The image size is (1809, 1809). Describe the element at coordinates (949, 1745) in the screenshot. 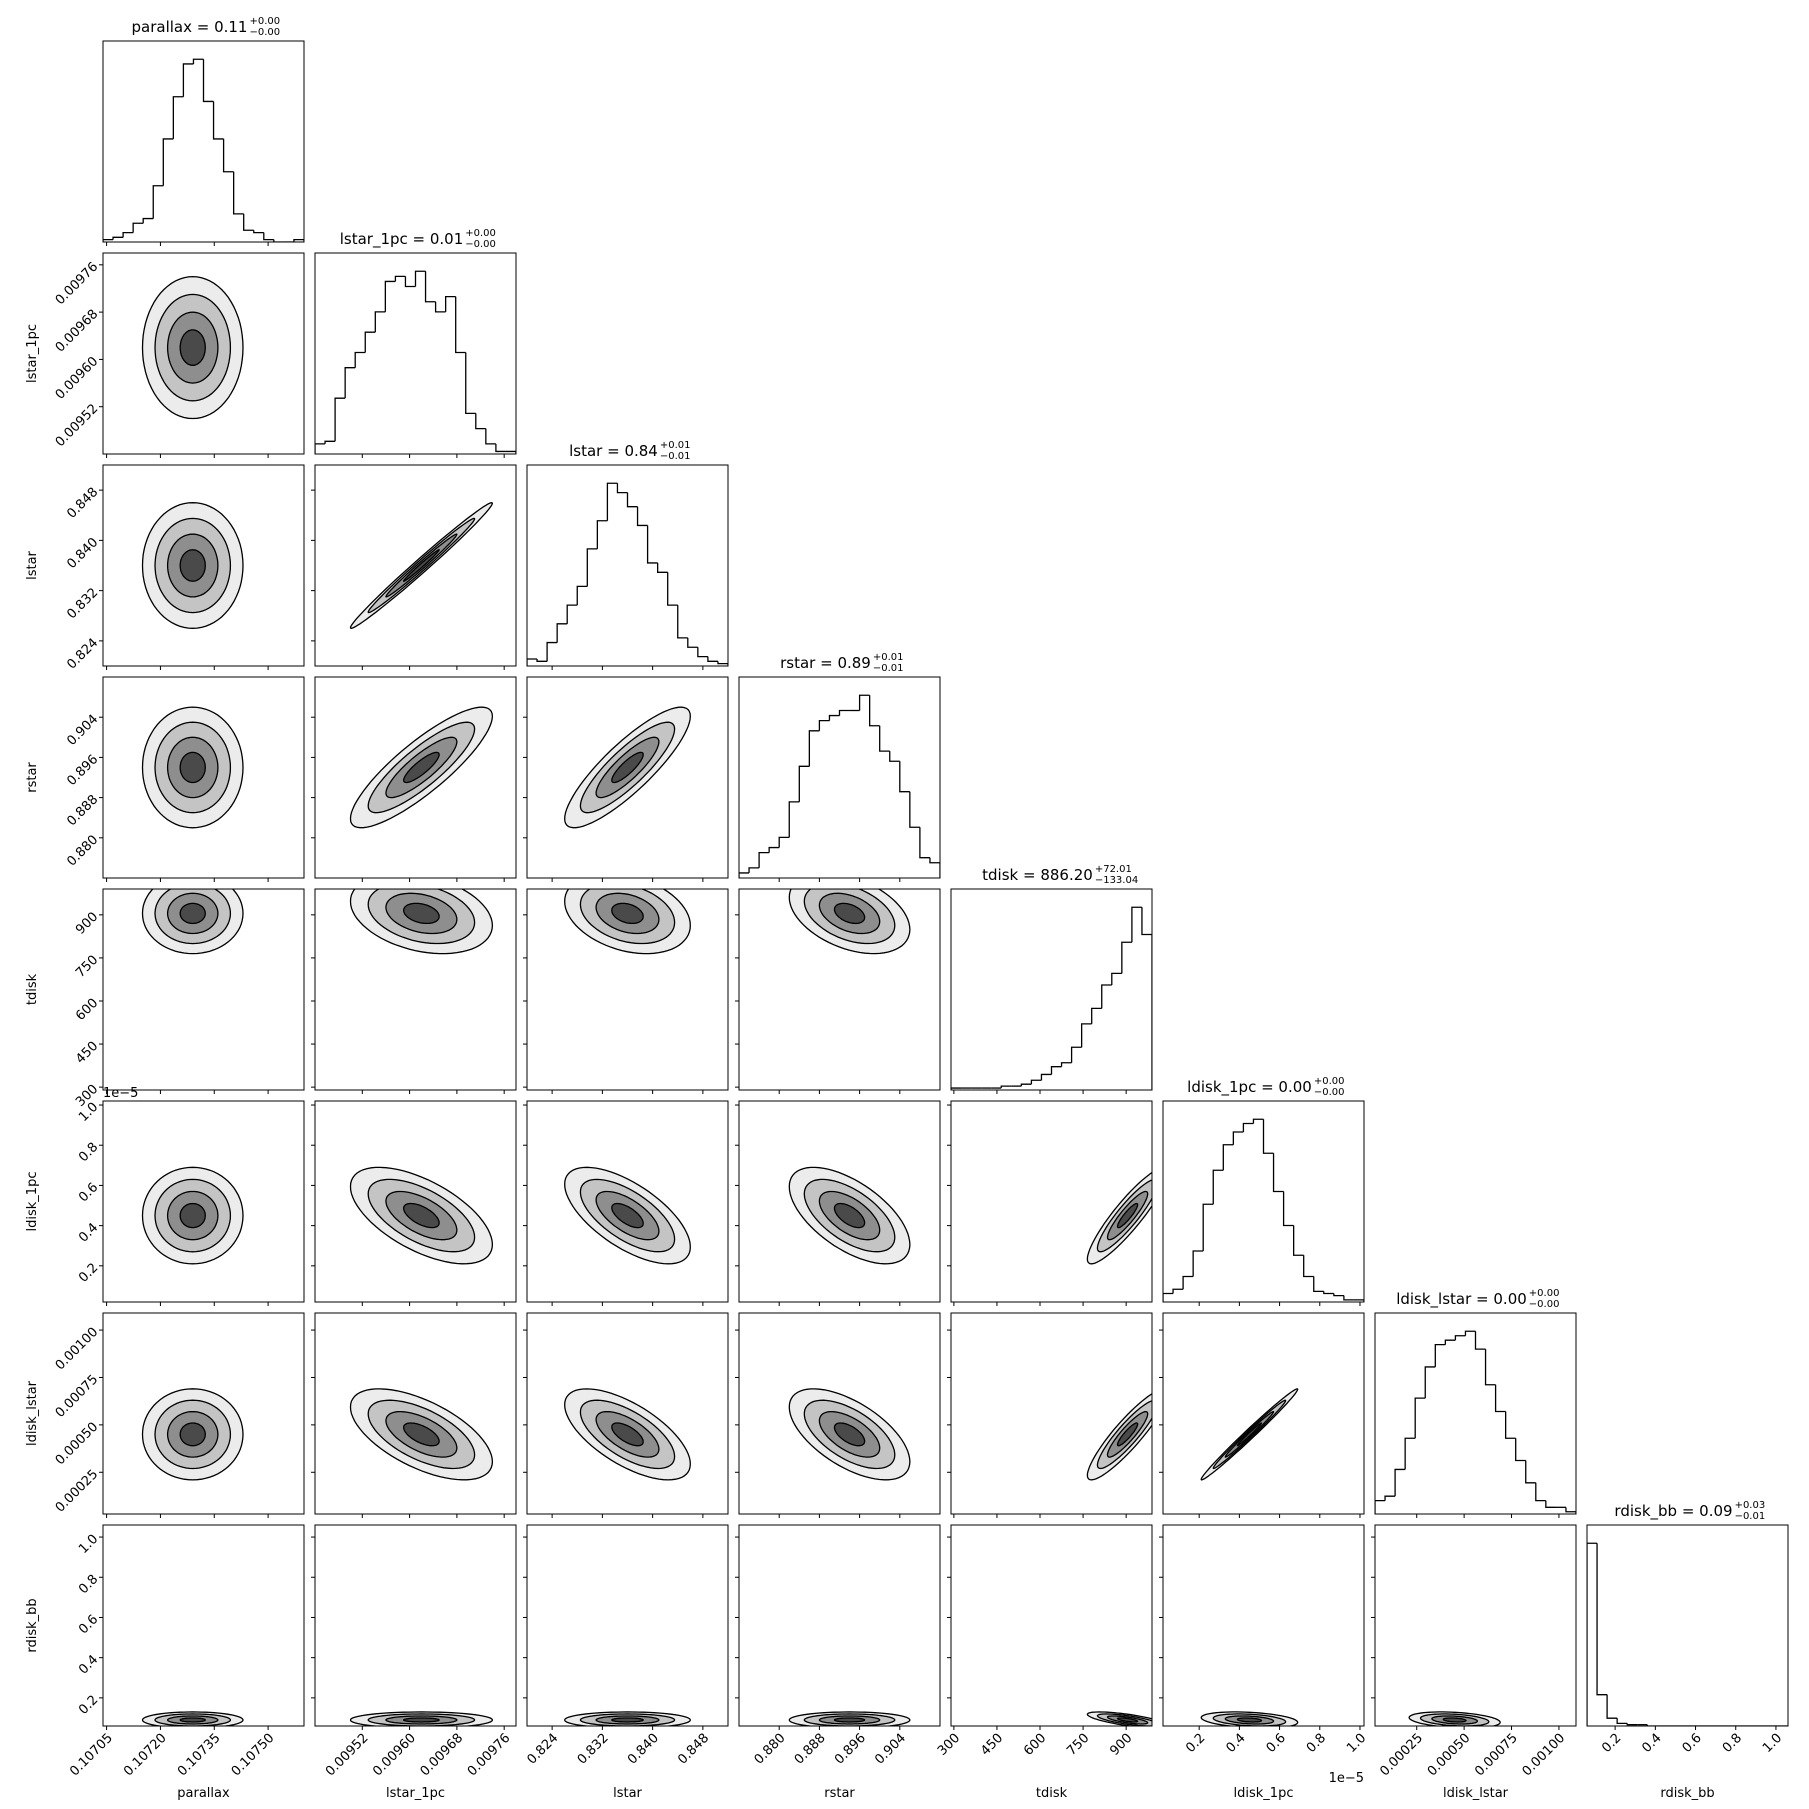

I see `x-tick-label: 300` at that location.